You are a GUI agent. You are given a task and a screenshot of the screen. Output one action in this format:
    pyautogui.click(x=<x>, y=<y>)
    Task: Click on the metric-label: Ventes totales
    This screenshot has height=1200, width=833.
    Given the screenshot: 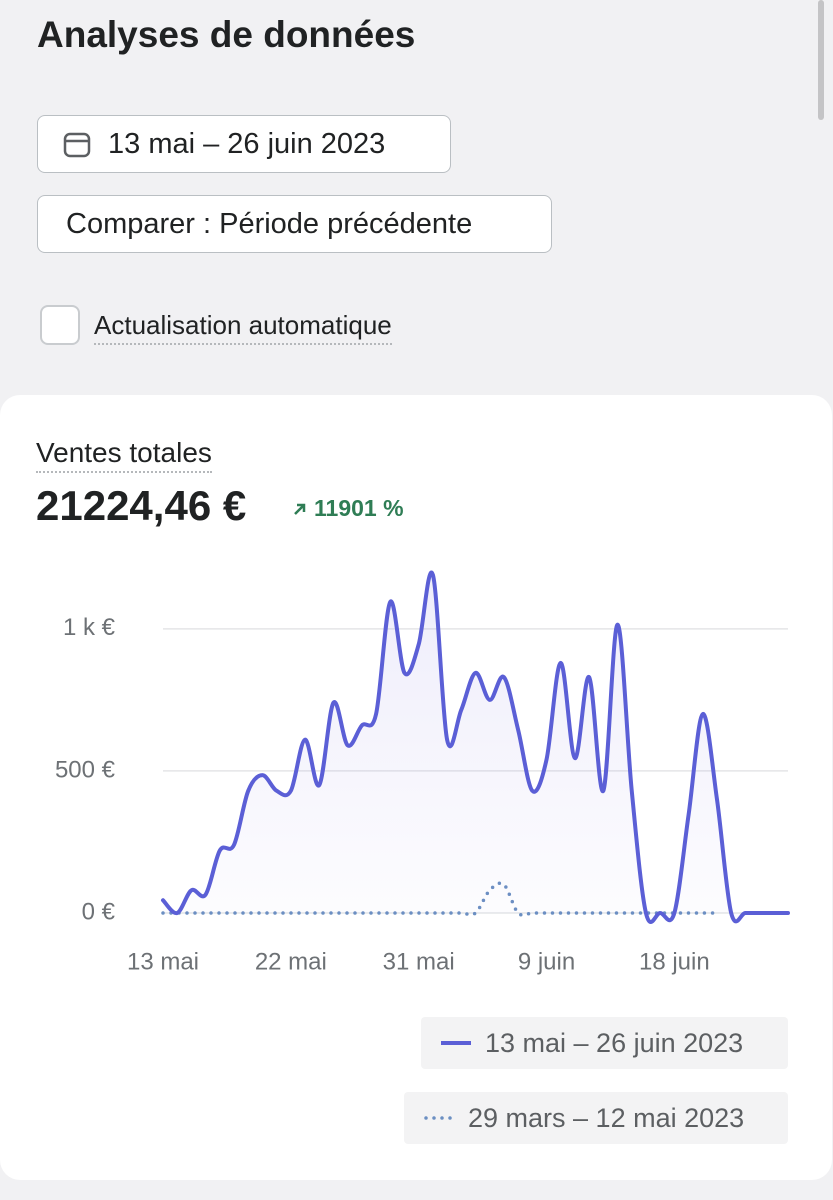 What is the action you would take?
    pyautogui.click(x=124, y=455)
    